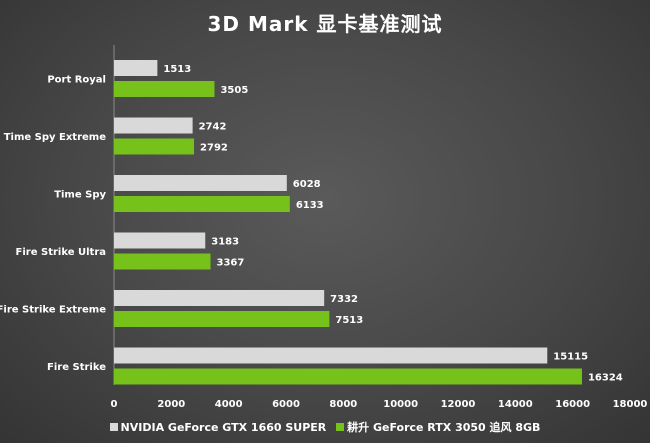  What do you see at coordinates (213, 127) in the screenshot?
I see `data-label-time-spy-extreme-series-1: 2742` at bounding box center [213, 127].